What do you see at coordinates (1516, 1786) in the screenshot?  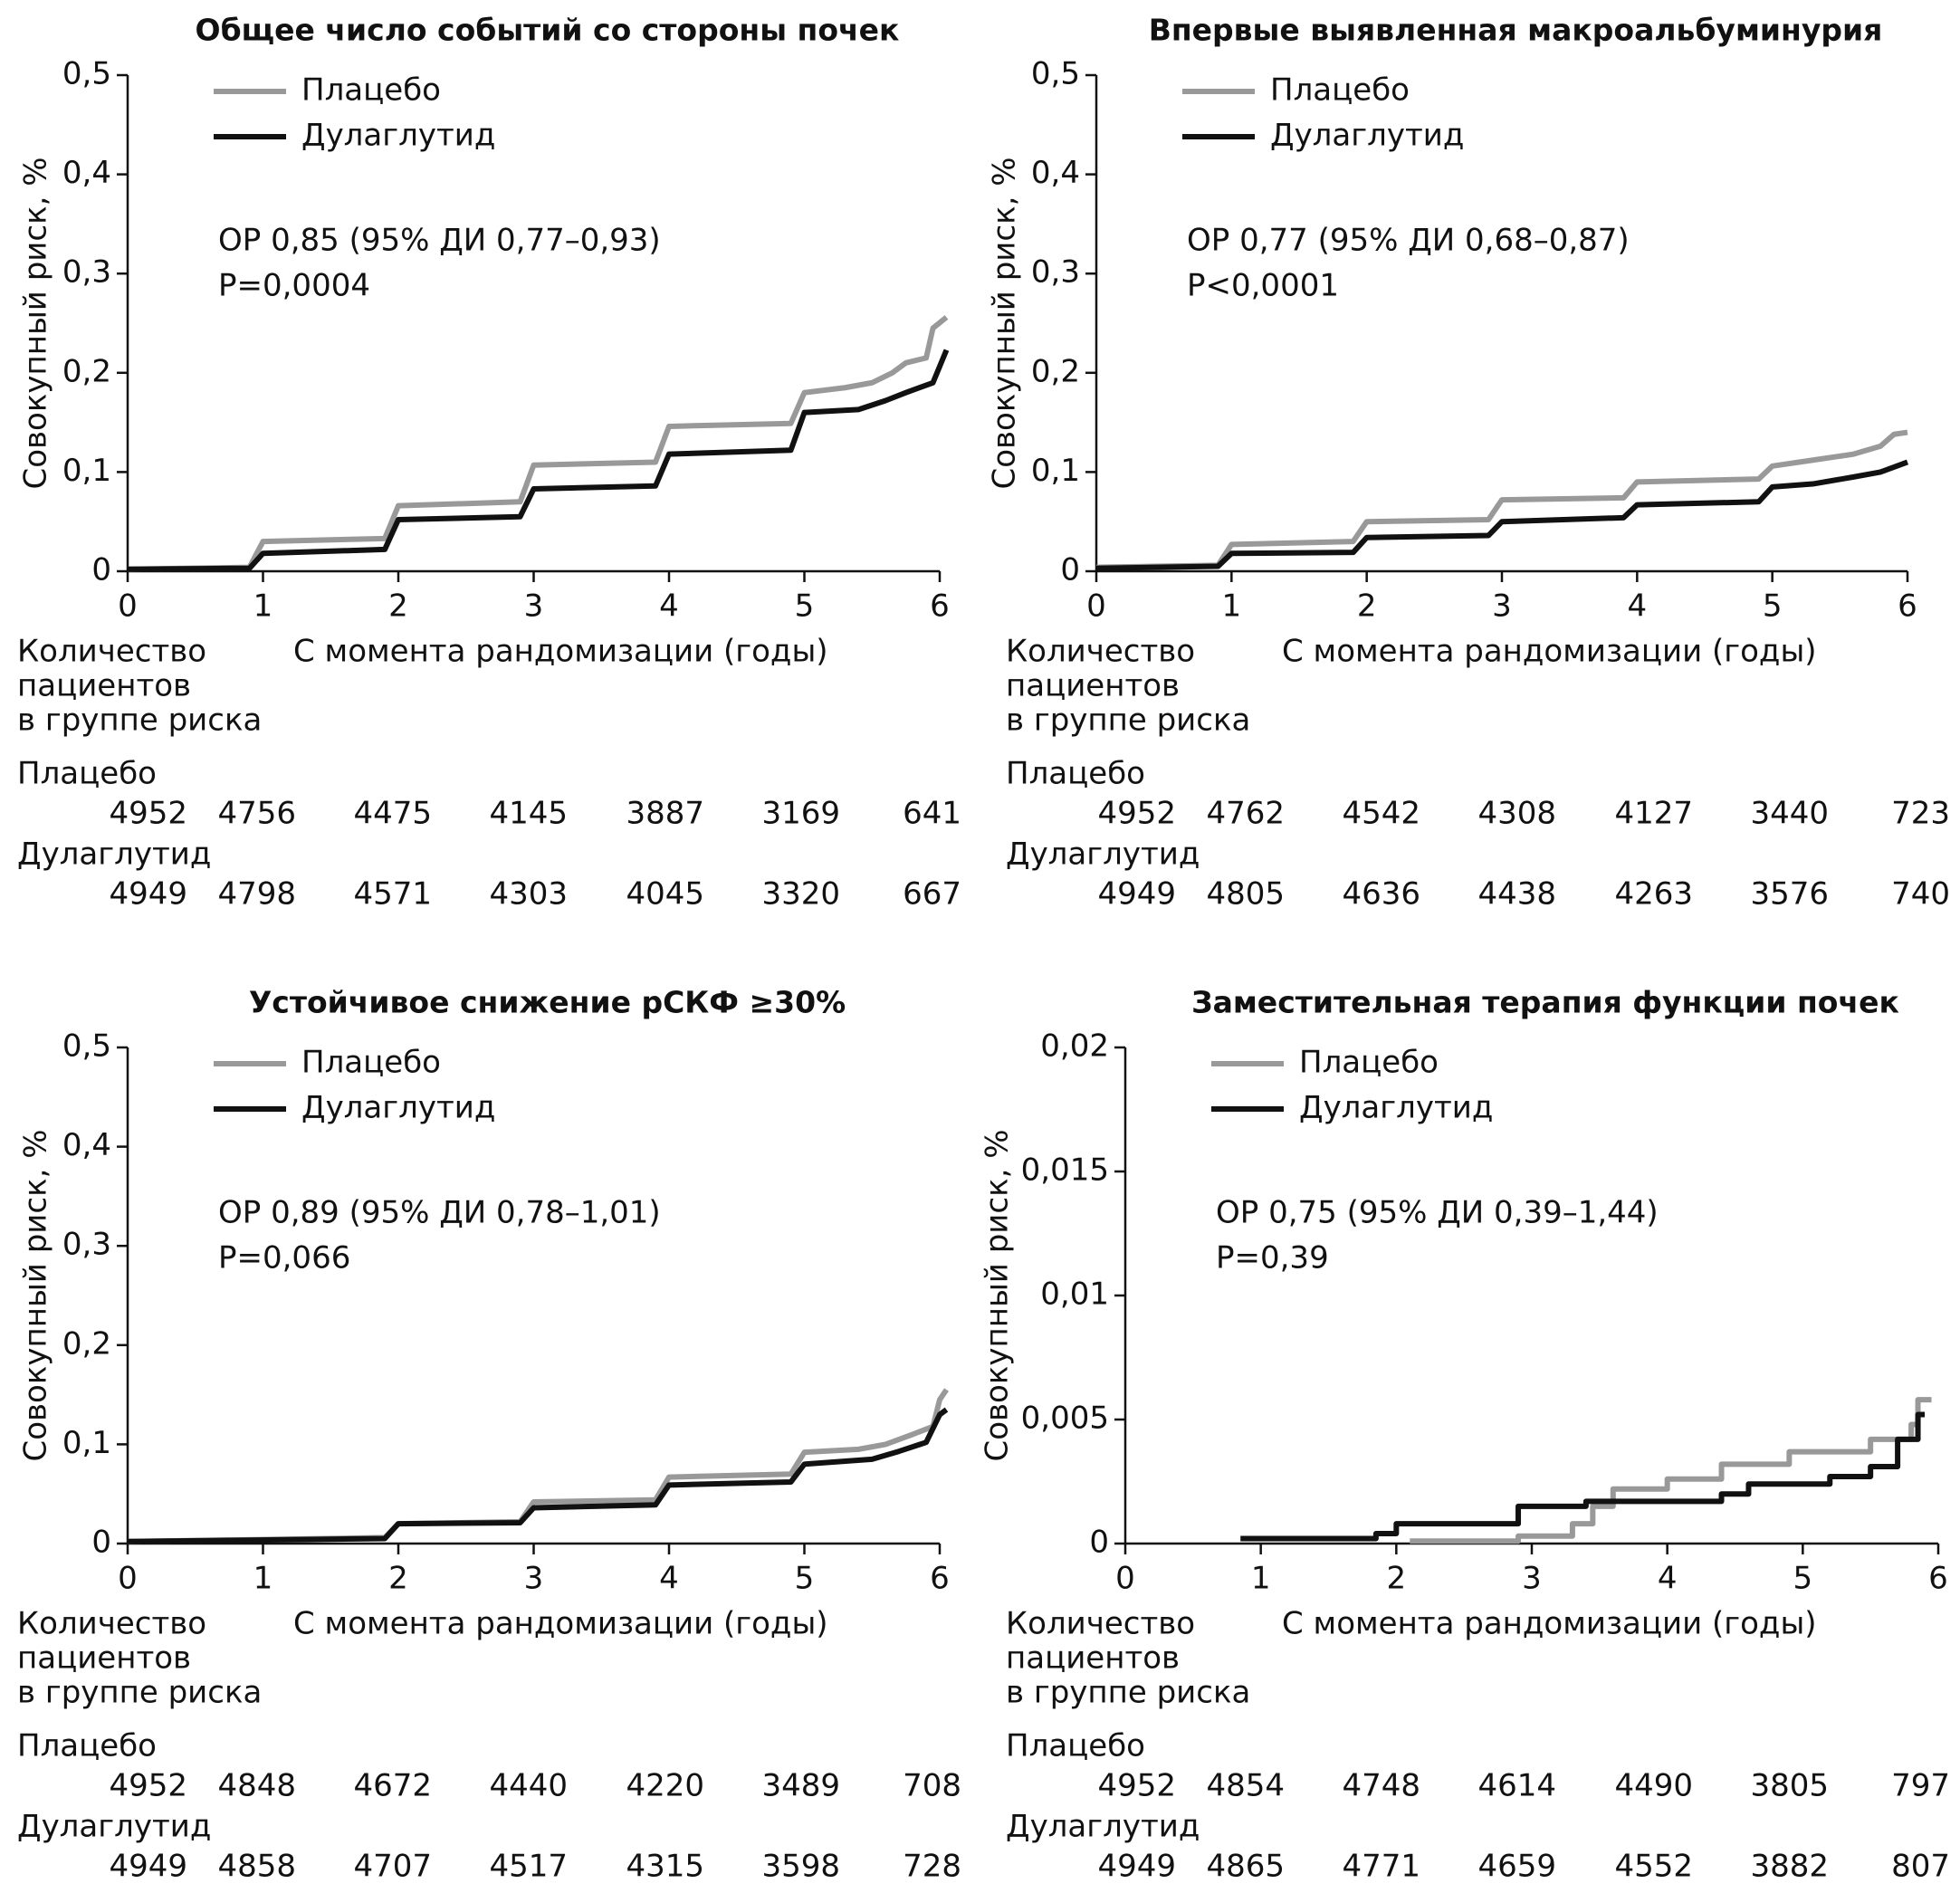 I see `risk-value: 4614` at bounding box center [1516, 1786].